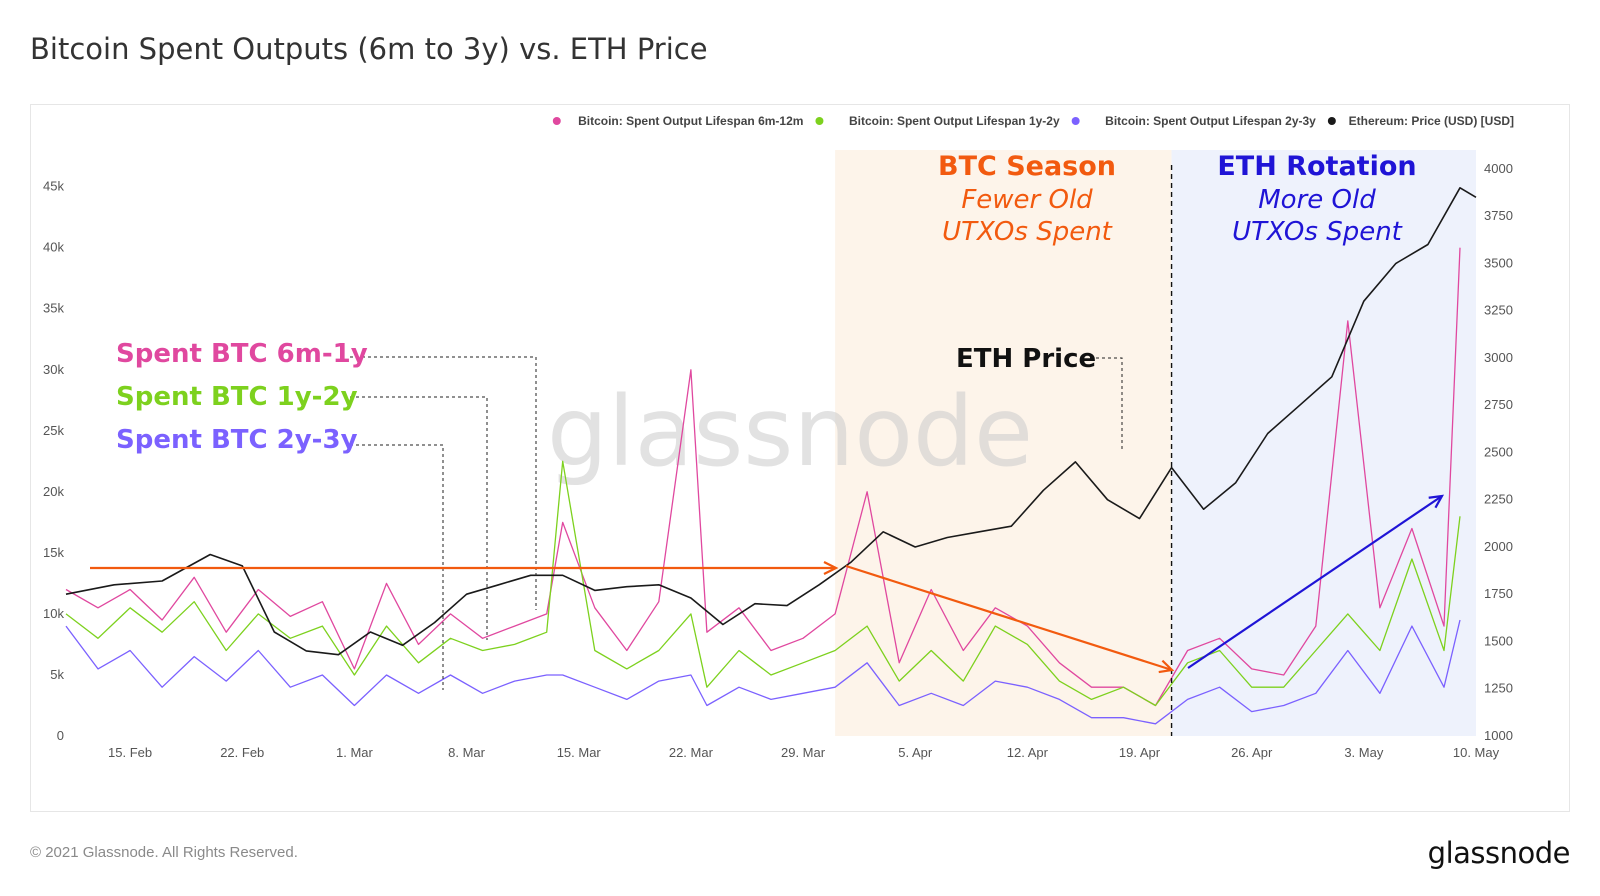 The width and height of the screenshot is (1600, 896). Describe the element at coordinates (53, 613) in the screenshot. I see `y-left-tick-label: 10k` at that location.